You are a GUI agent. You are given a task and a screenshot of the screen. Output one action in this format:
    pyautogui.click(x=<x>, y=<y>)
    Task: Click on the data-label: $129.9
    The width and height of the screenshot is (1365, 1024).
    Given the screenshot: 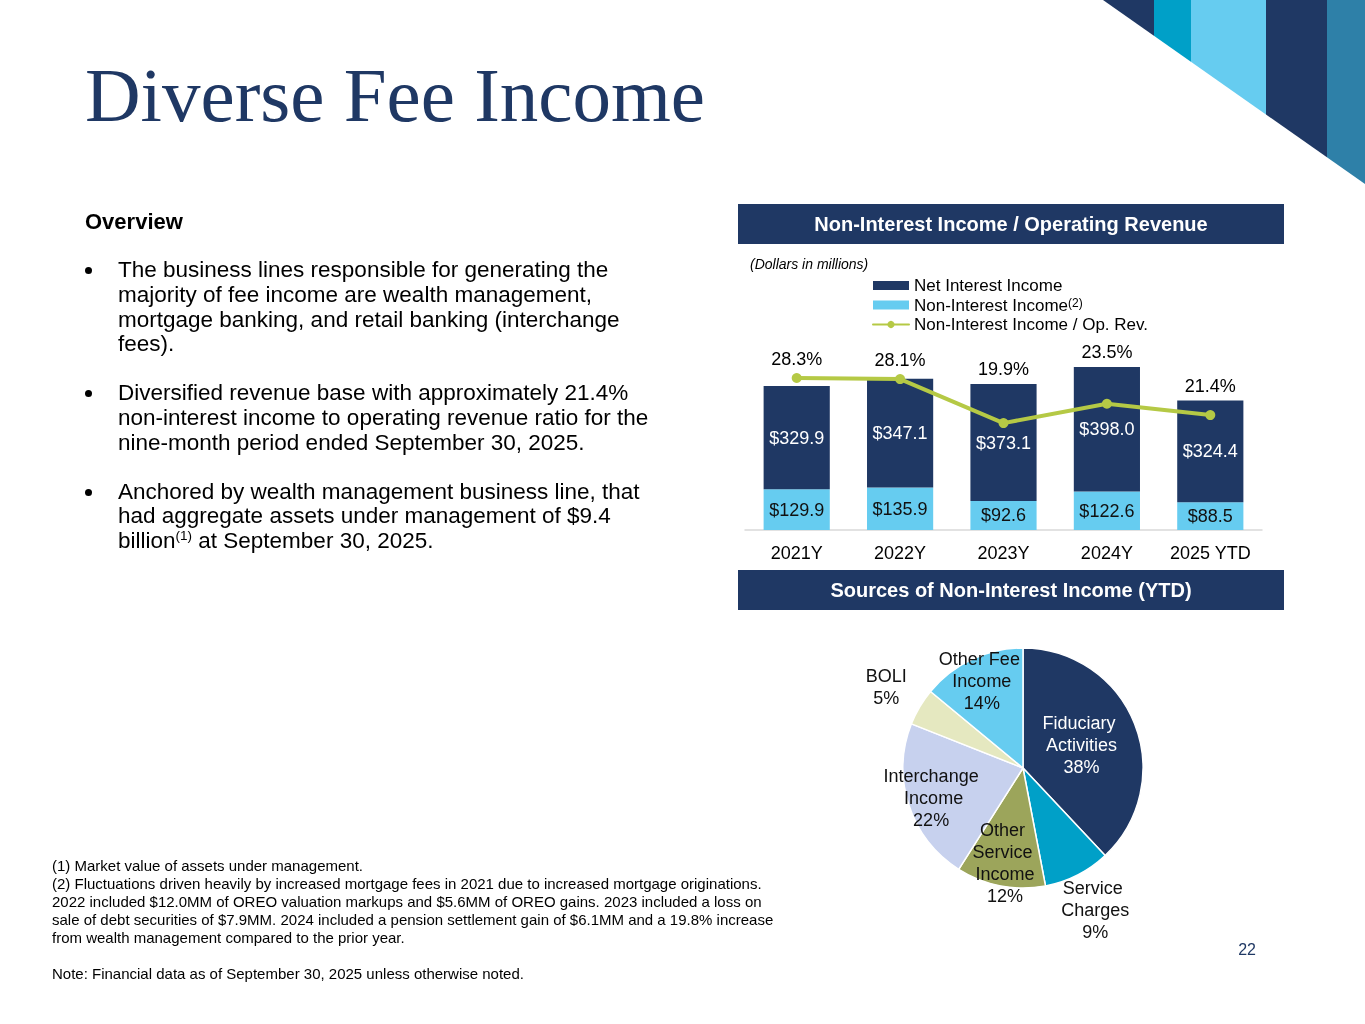 What is the action you would take?
    pyautogui.click(x=797, y=509)
    